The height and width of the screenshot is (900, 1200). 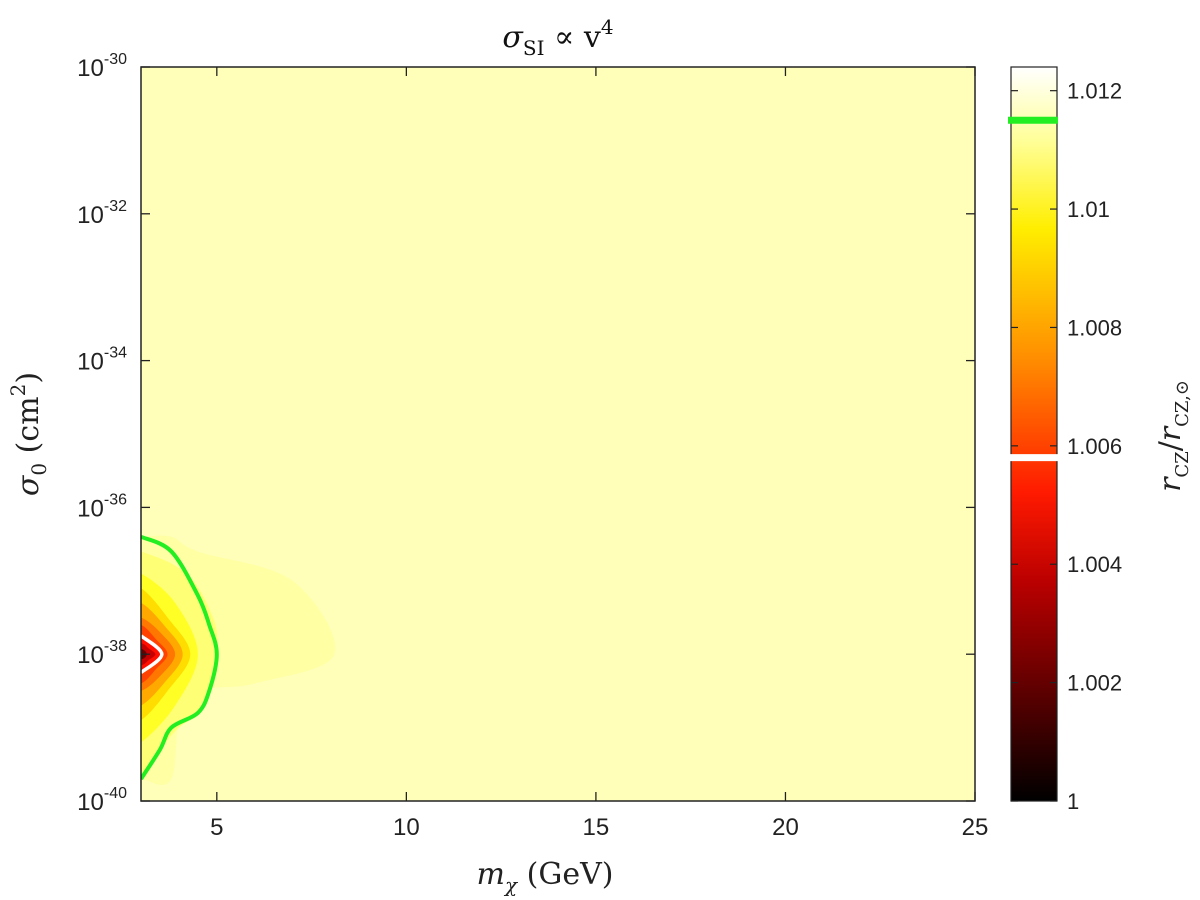 I want to click on colorbar-tick-label: 1.006, so click(x=1094, y=446).